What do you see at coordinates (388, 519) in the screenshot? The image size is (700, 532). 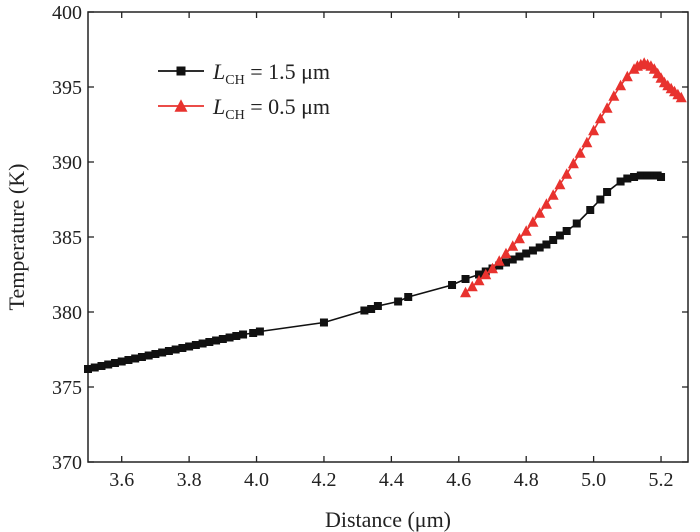 I see `x-axis-title: Distance (μm)` at bounding box center [388, 519].